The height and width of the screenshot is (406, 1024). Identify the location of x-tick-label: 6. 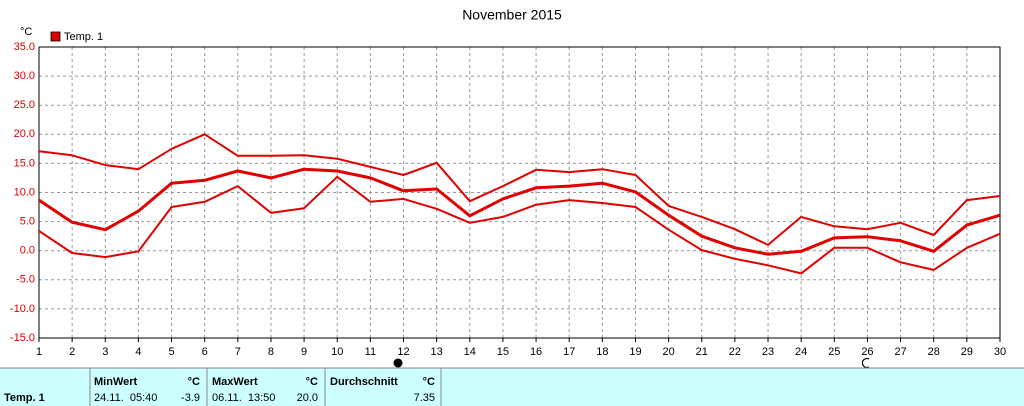
(205, 352).